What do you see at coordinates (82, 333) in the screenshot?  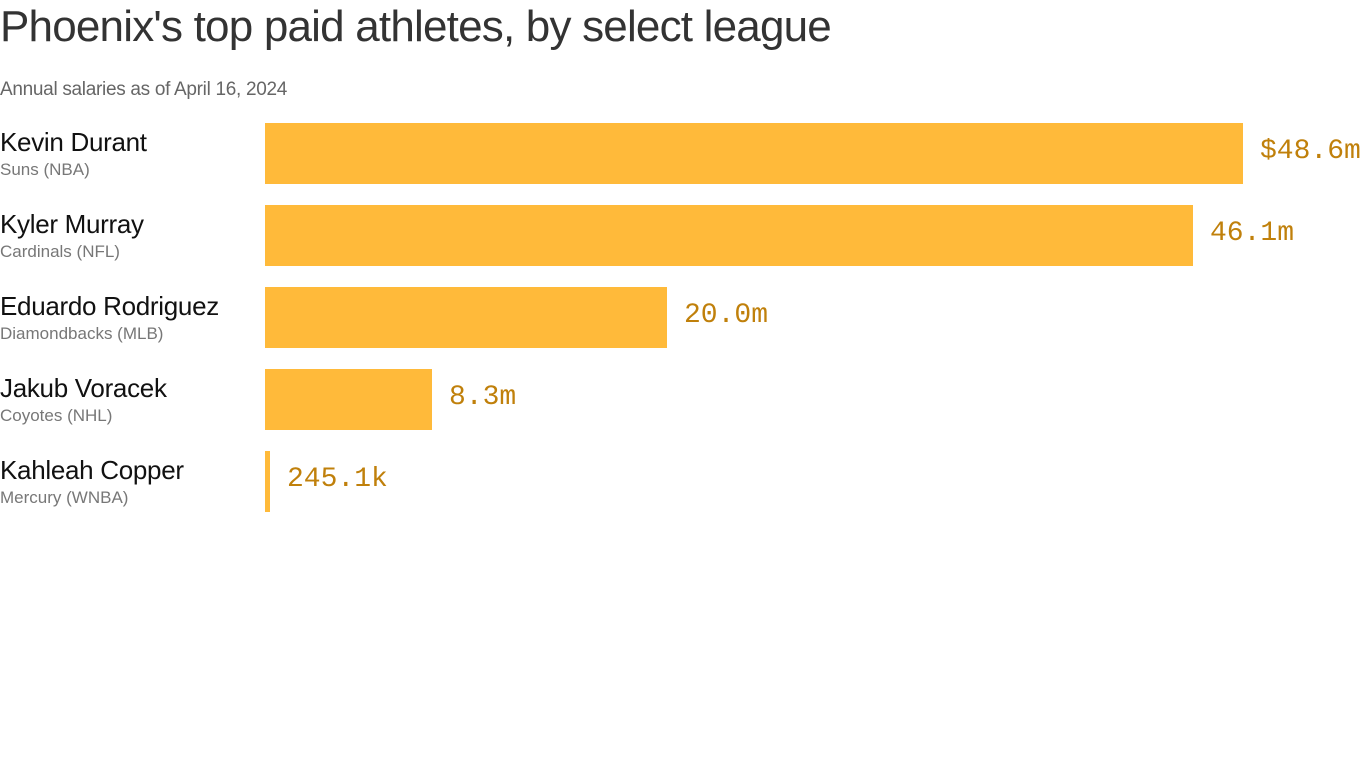 I see `athlete-team: Diamondbacks (MLB)` at bounding box center [82, 333].